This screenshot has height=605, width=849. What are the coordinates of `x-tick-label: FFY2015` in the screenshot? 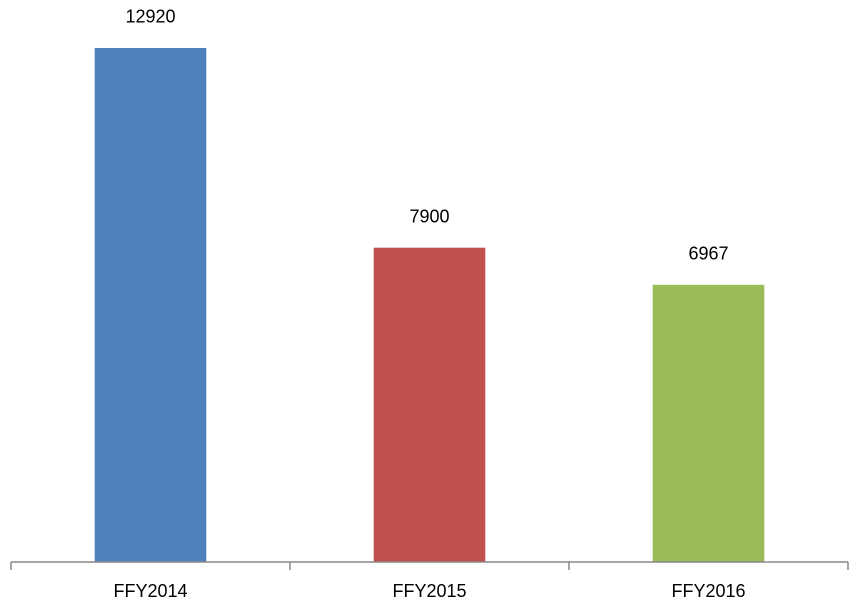 It's located at (429, 591).